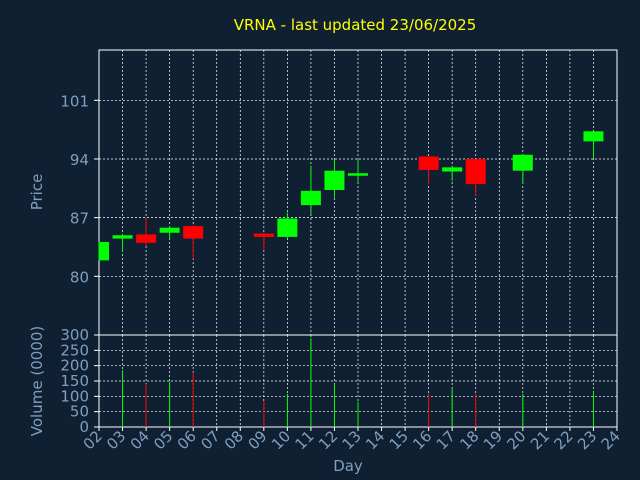  Describe the element at coordinates (348, 466) in the screenshot. I see `x-axis-label: Day` at that location.